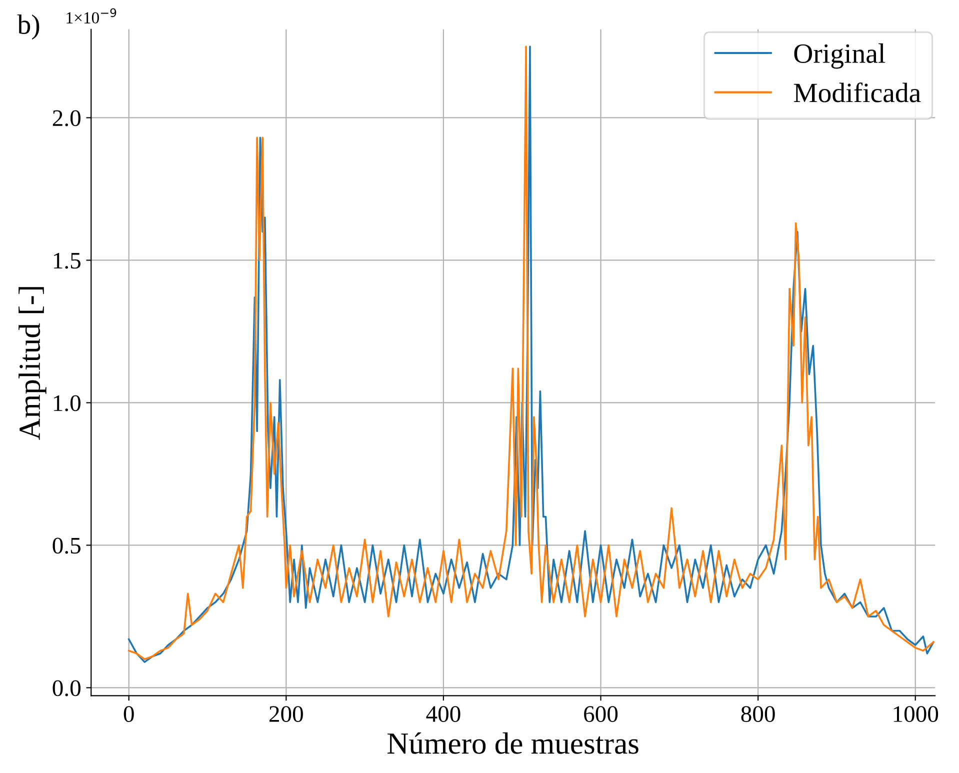 Image resolution: width=959 pixels, height=773 pixels. I want to click on x-tick-label: 400, so click(443, 714).